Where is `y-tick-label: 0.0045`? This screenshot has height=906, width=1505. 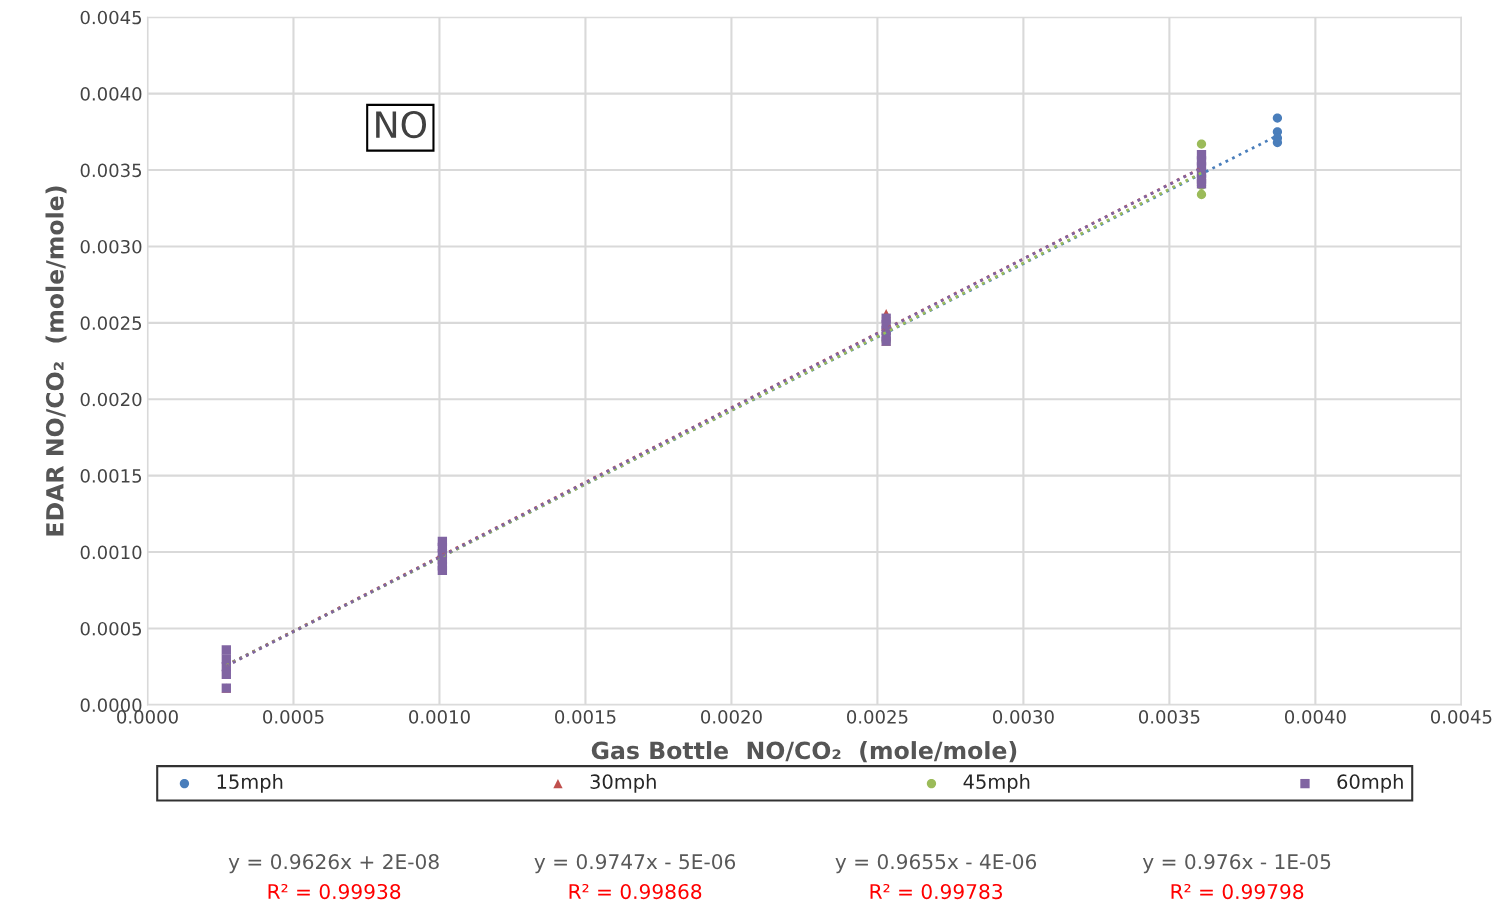 y-tick-label: 0.0045 is located at coordinates (111, 17).